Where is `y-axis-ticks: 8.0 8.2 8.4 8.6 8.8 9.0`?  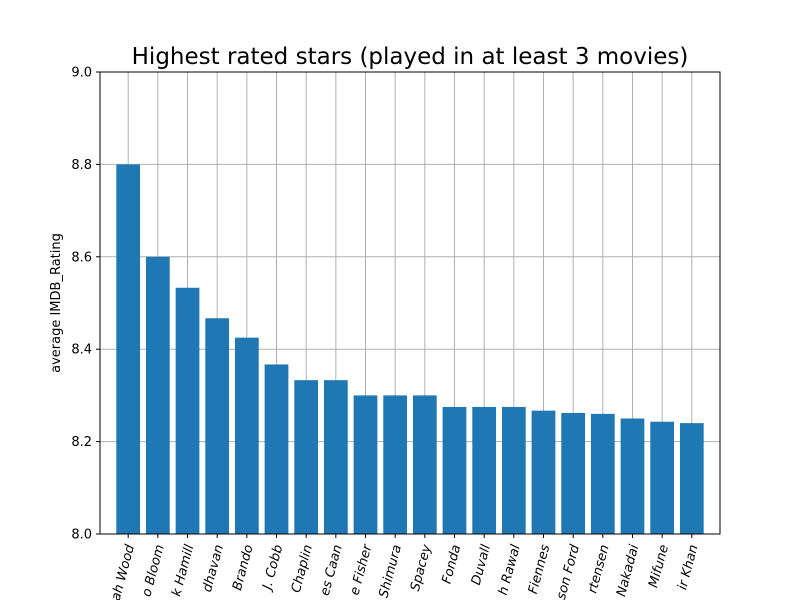 y-axis-ticks: 8.0 8.2 8.4 8.6 8.8 9.0 is located at coordinates (85, 304).